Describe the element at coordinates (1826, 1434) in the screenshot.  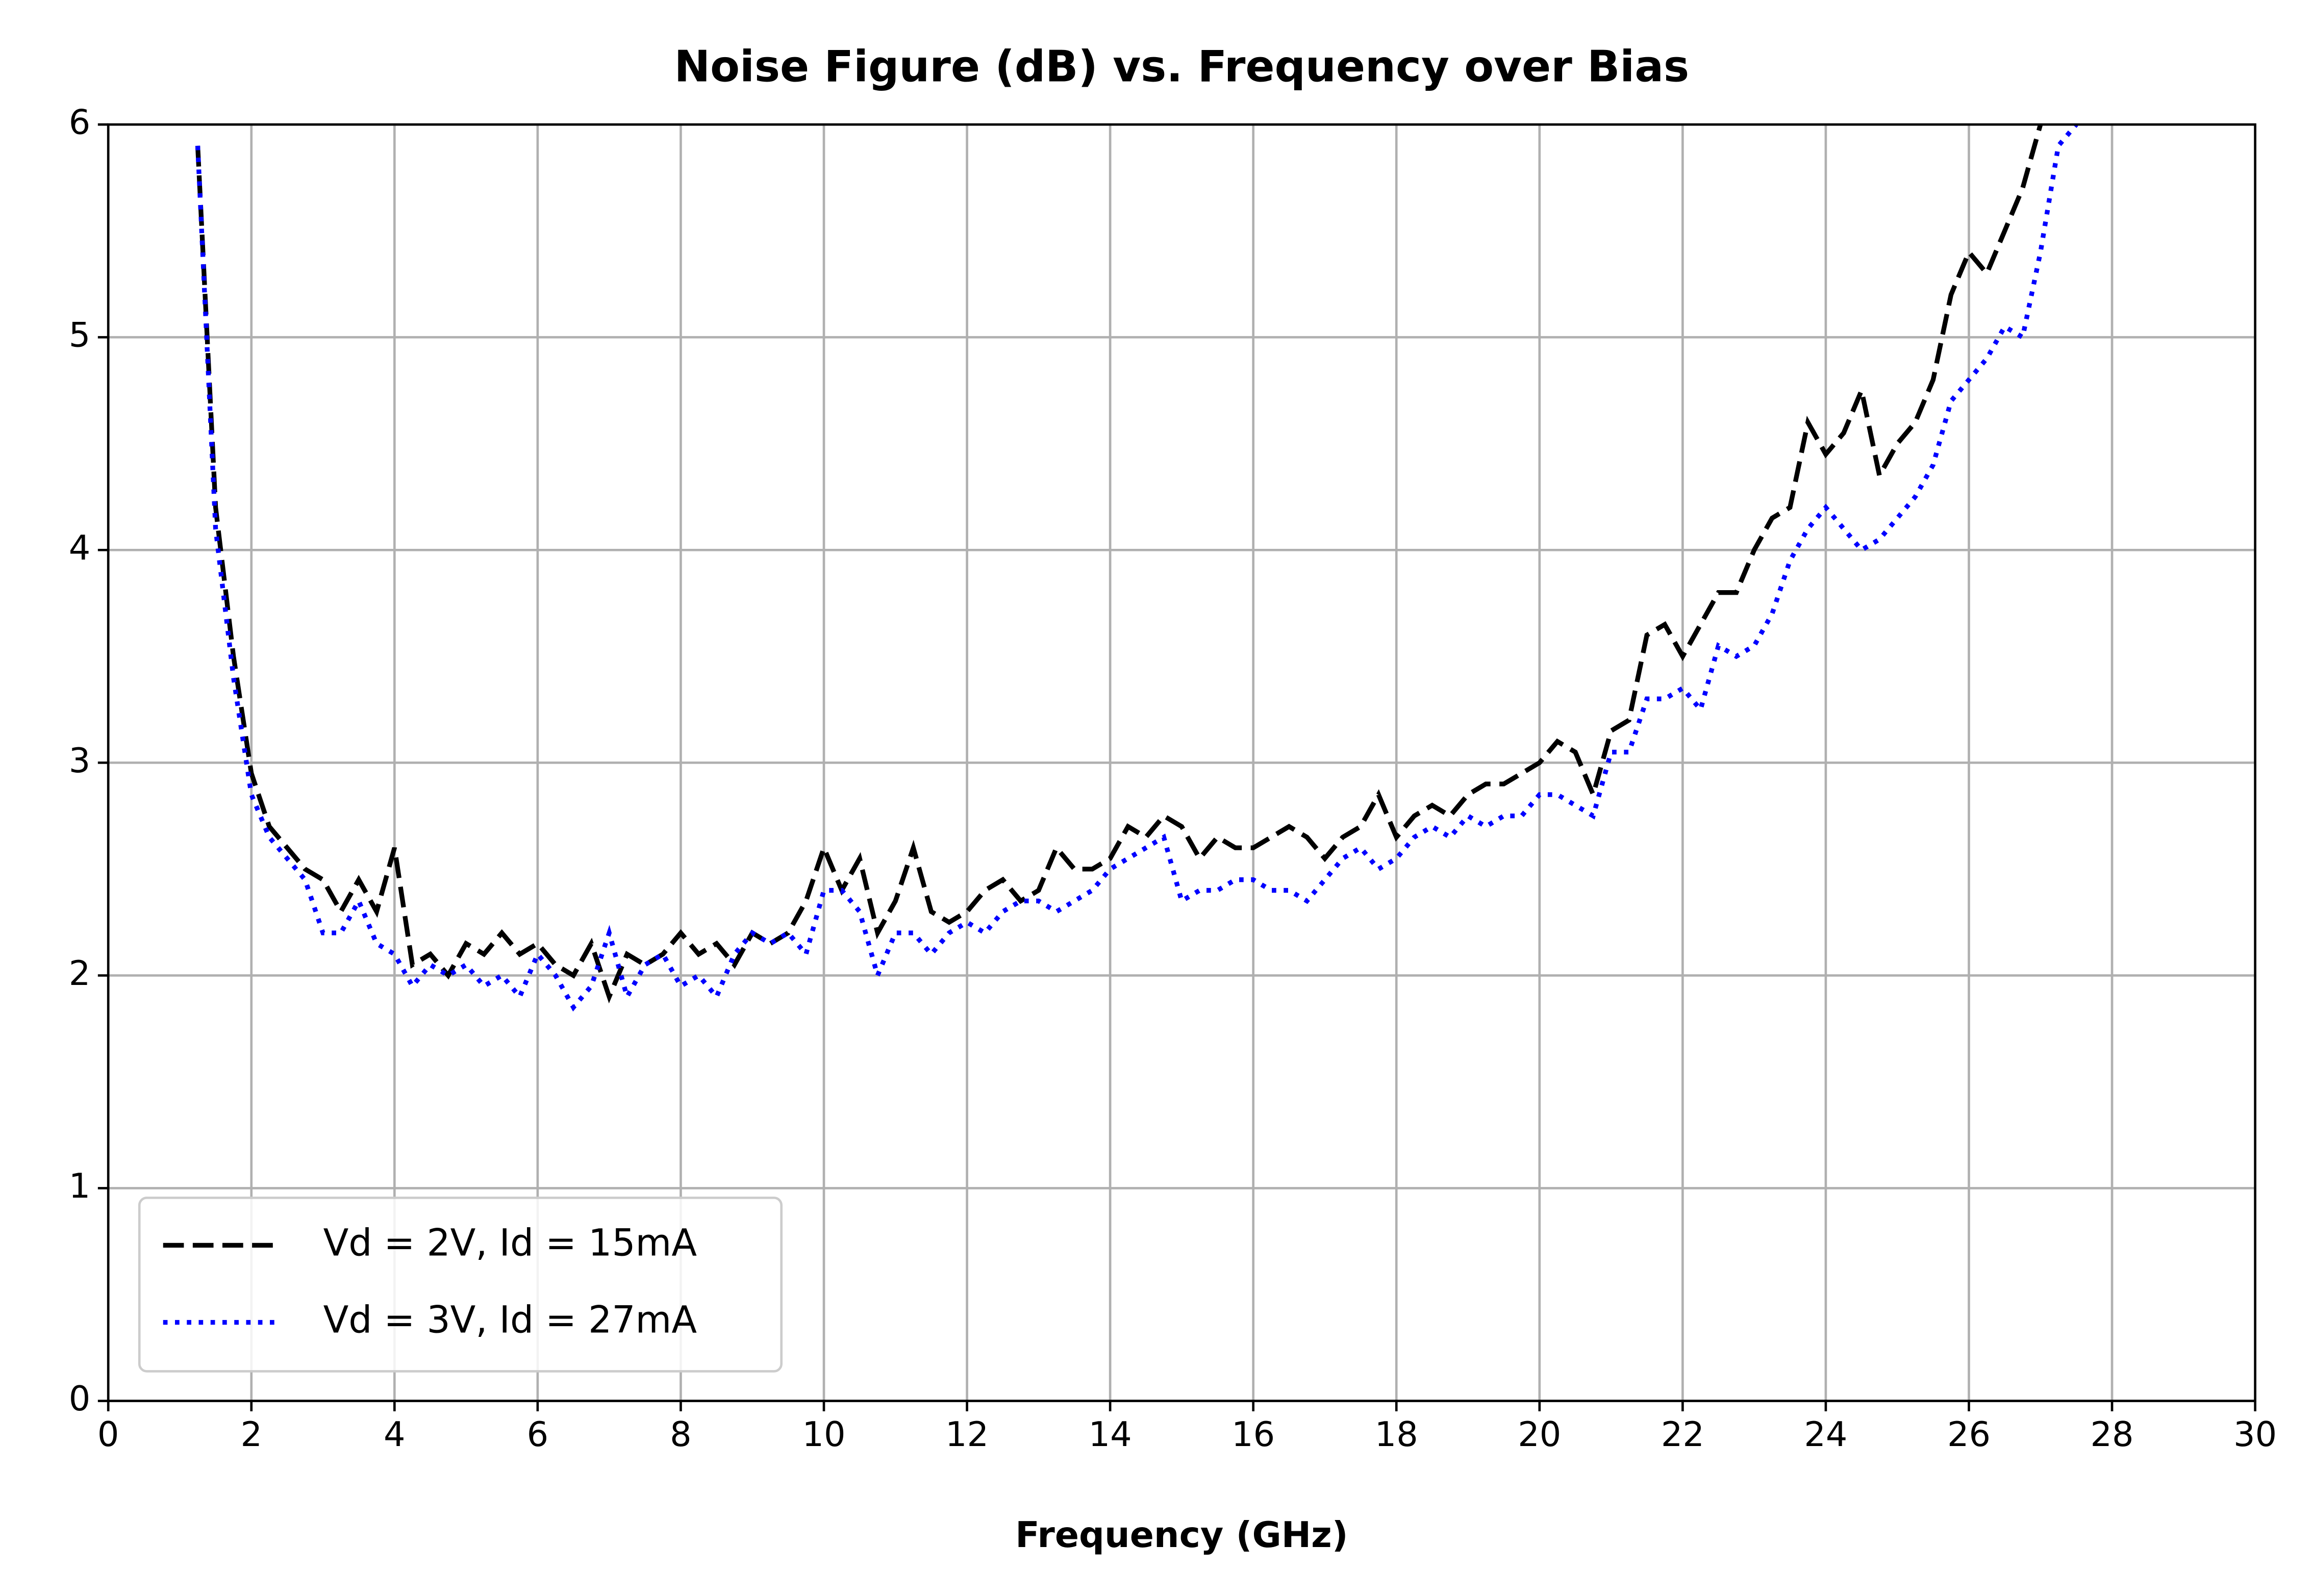
I see `x-tick-label: 24` at that location.